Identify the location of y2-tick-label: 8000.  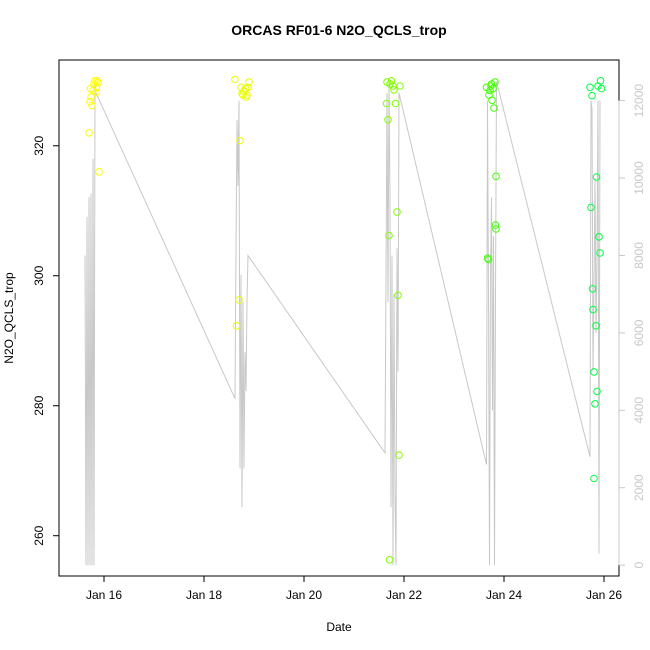
(639, 255).